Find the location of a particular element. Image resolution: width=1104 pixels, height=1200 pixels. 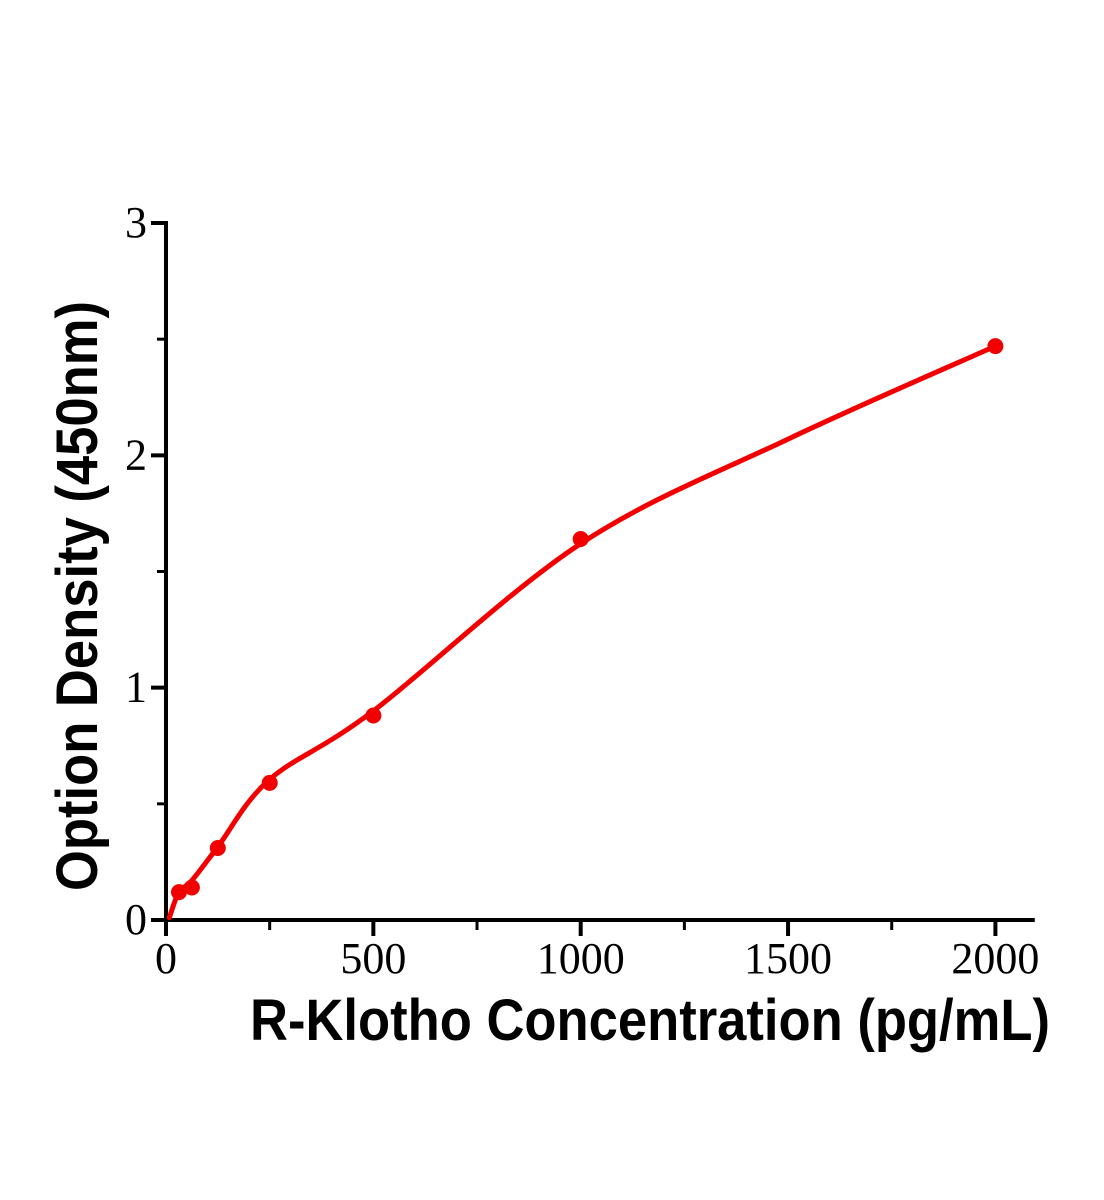

x-tick-label: 500 is located at coordinates (373, 958).